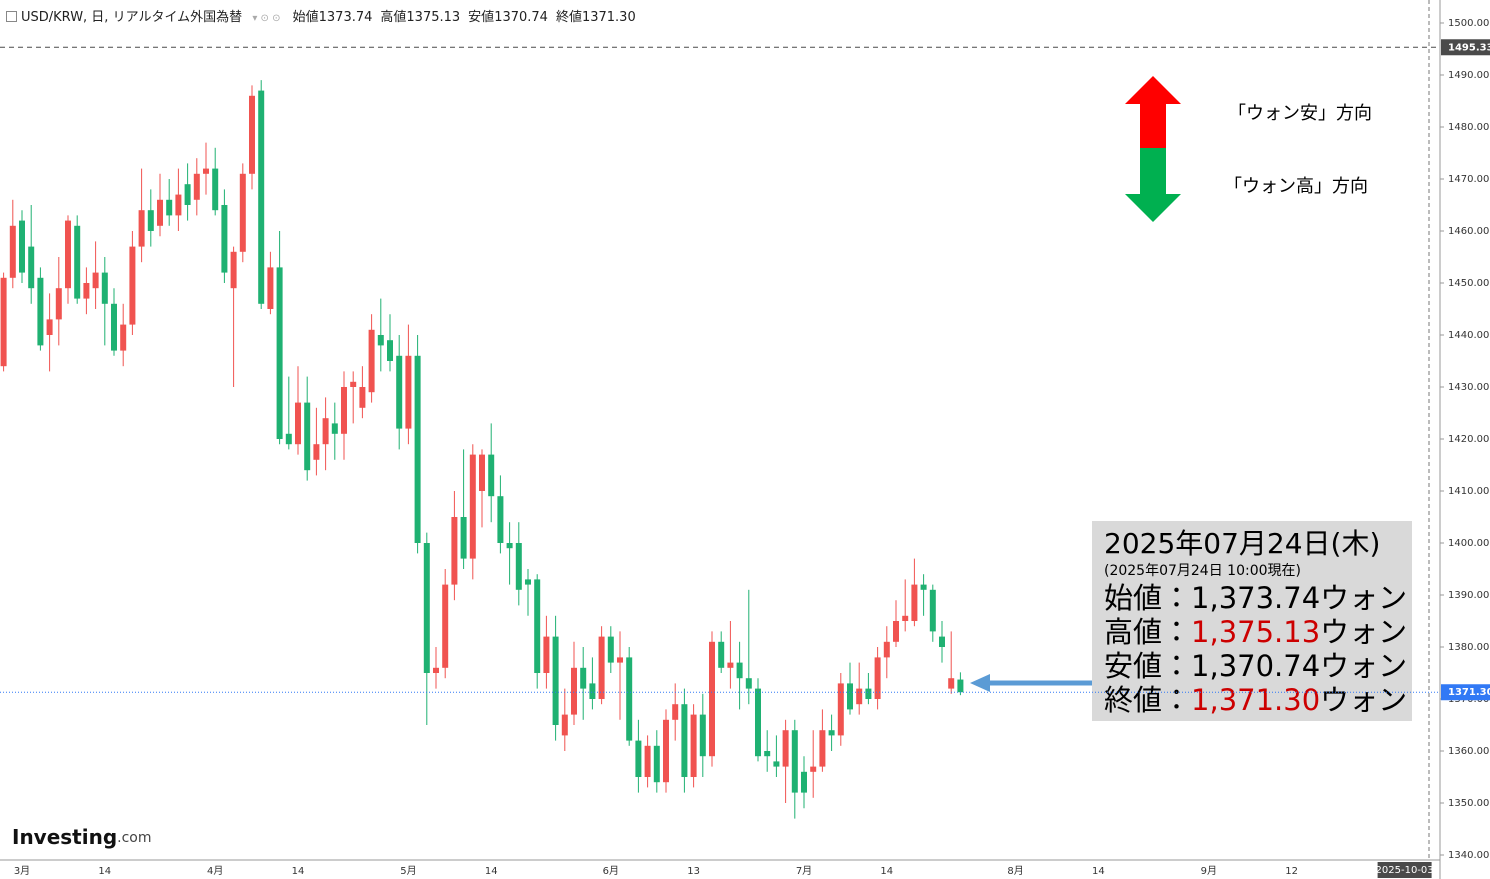 This screenshot has width=1490, height=879. Describe the element at coordinates (1242, 543) in the screenshot. I see `info-date: 2025年07月24日(木)` at that location.